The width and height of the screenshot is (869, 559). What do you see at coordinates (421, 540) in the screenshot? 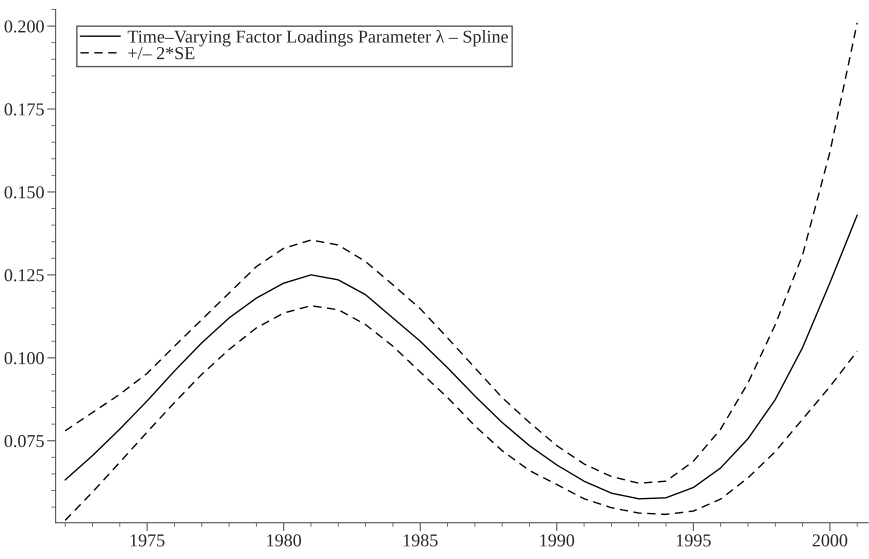
I see `x-tick-label: 1985` at bounding box center [421, 540].